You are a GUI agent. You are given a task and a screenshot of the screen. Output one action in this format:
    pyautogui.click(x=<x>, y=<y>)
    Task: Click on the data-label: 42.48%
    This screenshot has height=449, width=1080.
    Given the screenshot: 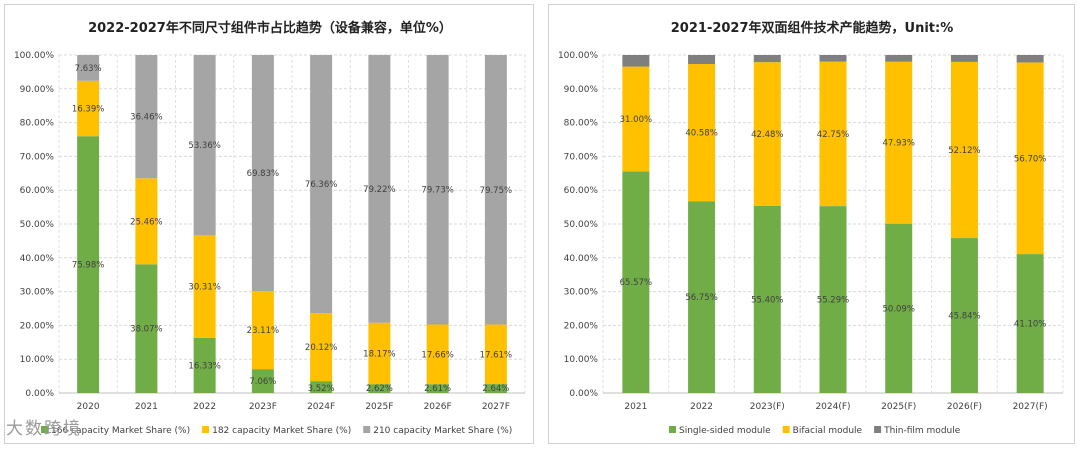 What is the action you would take?
    pyautogui.click(x=767, y=135)
    